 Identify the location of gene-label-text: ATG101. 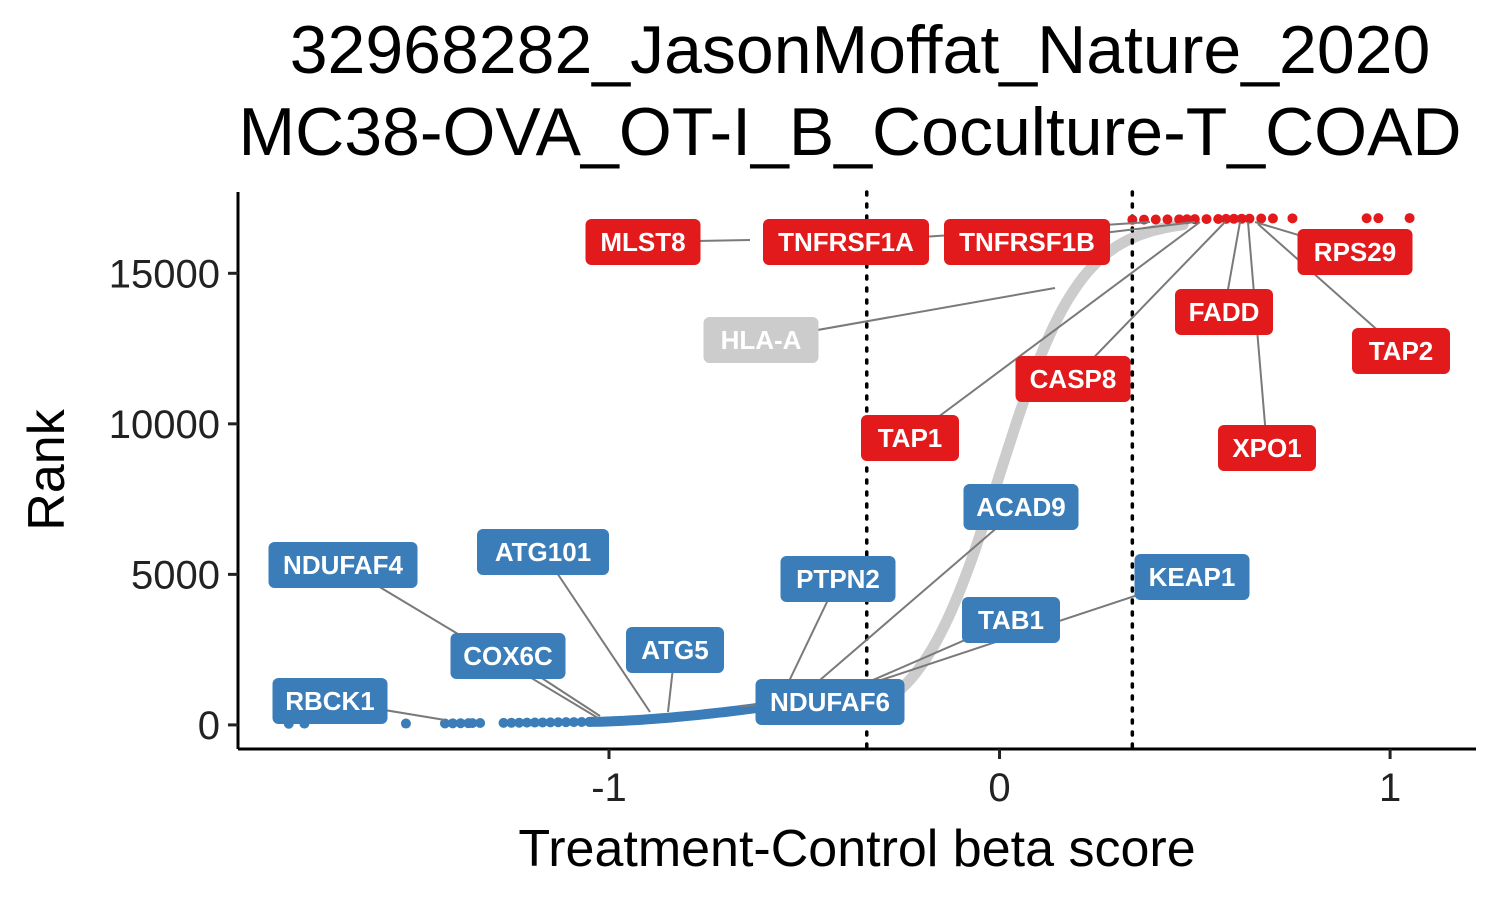
(543, 552).